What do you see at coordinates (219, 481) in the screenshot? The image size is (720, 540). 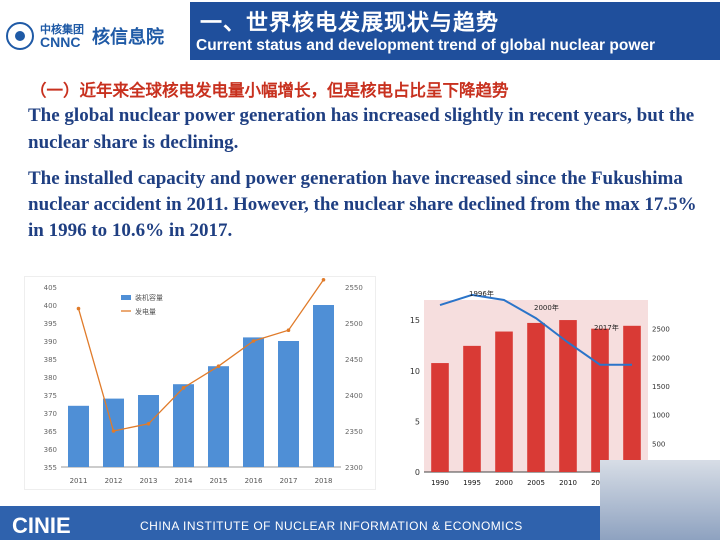 I see `x-tick: 2015` at bounding box center [219, 481].